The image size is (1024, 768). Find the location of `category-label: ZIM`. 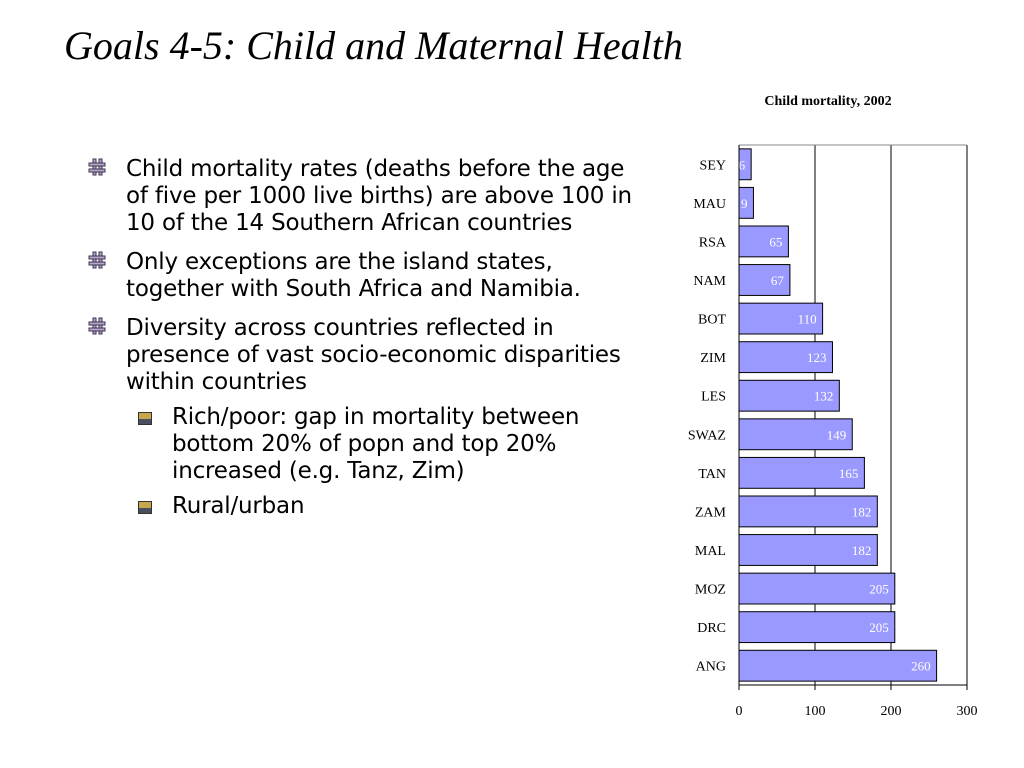

category-label: ZIM is located at coordinates (713, 358).